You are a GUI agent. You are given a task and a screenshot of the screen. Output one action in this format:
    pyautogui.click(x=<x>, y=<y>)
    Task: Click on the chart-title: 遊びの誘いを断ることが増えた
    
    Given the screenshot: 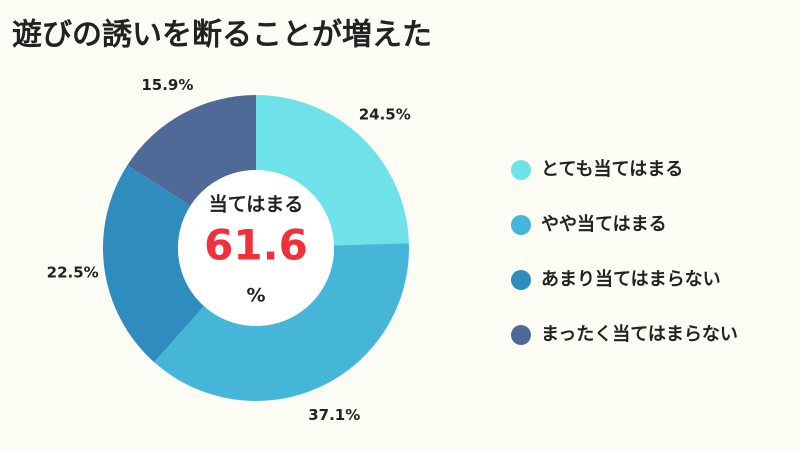 What is the action you would take?
    pyautogui.click(x=222, y=35)
    